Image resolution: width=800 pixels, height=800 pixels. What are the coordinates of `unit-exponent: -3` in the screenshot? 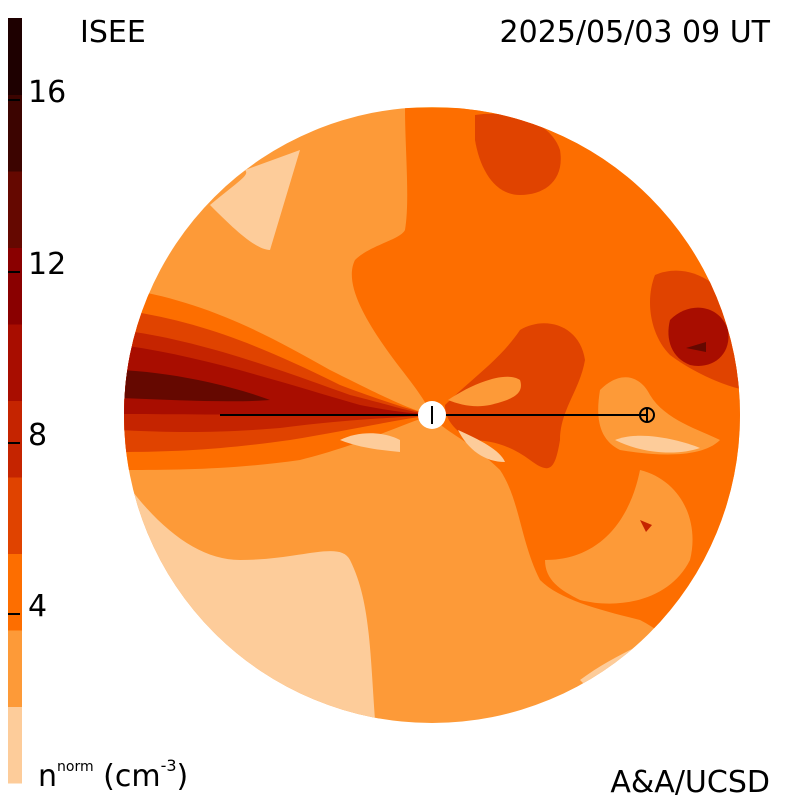 It's located at (168, 765).